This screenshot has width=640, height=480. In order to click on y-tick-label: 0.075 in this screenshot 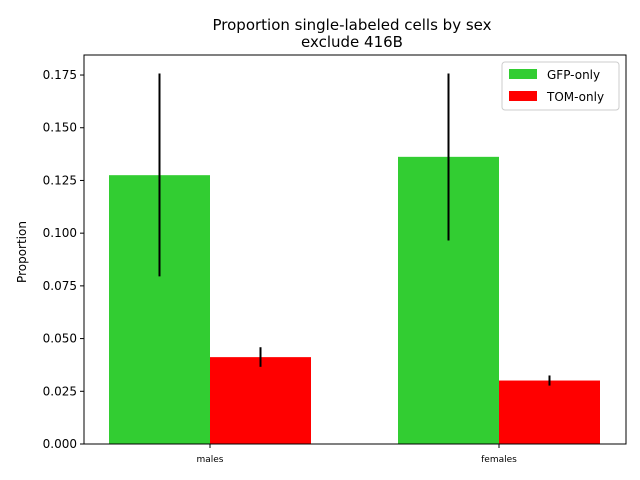, I will do `click(60, 286)`.